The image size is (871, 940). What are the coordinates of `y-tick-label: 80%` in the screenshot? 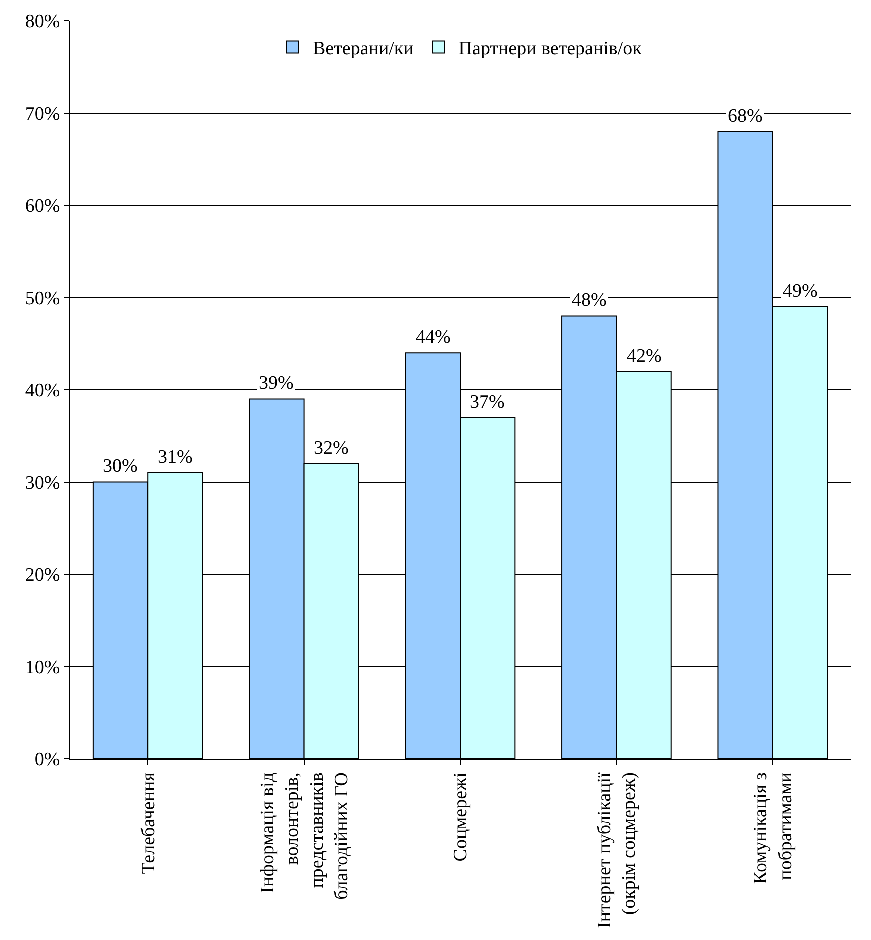 It's located at (42, 22).